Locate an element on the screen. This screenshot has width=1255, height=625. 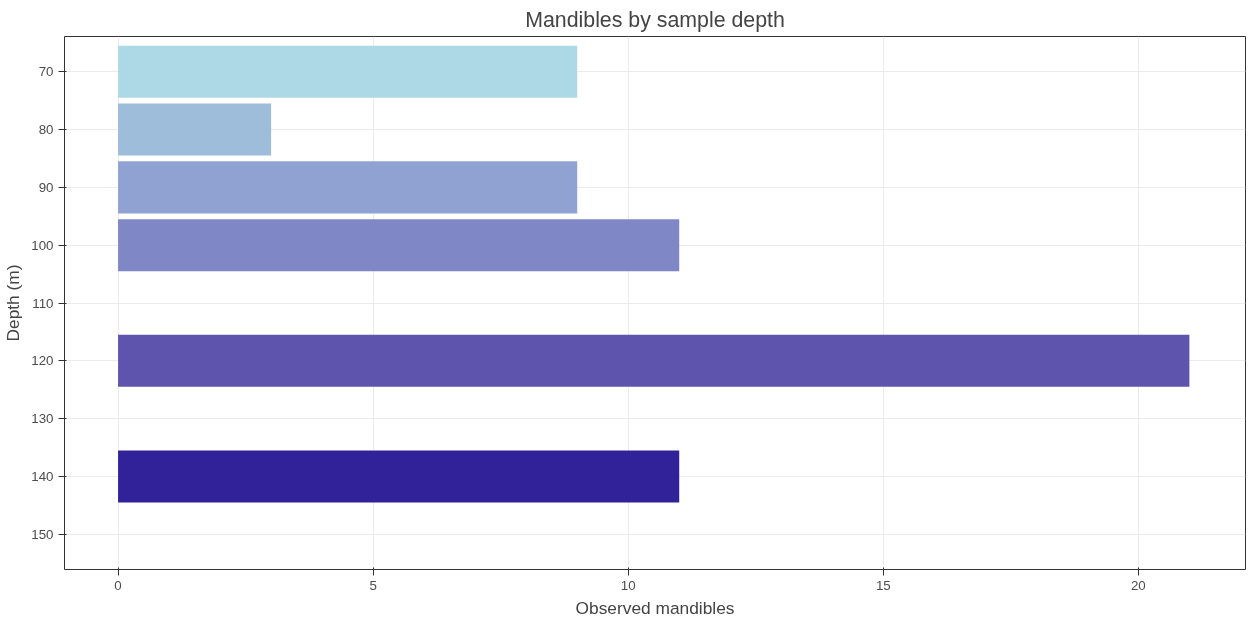
x-tick-label: 15 is located at coordinates (883, 585).